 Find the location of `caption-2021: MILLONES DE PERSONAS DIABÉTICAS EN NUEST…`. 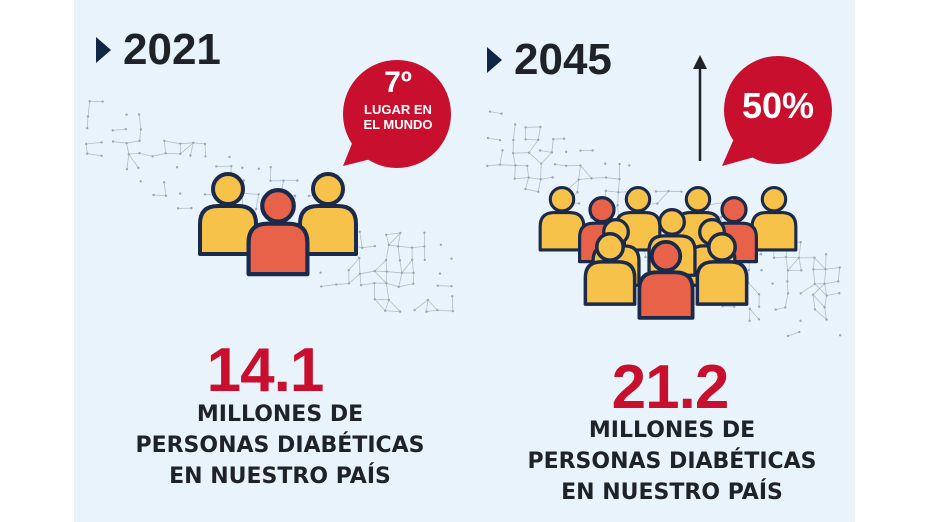

caption-2021: MILLONES DE PERSONAS DIABÉTICAS EN NUEST… is located at coordinates (280, 445).